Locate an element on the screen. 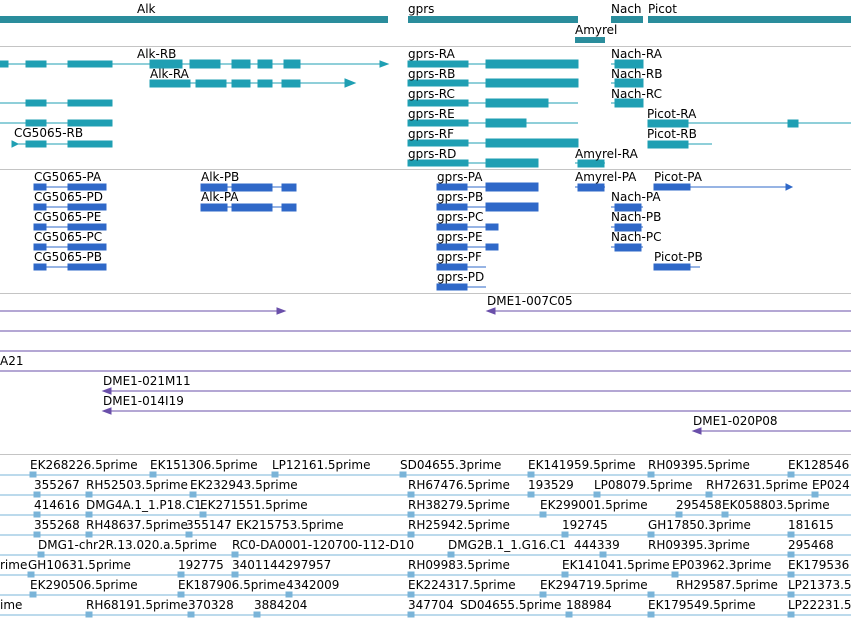  transcript-label: Nach-RC is located at coordinates (636, 94).